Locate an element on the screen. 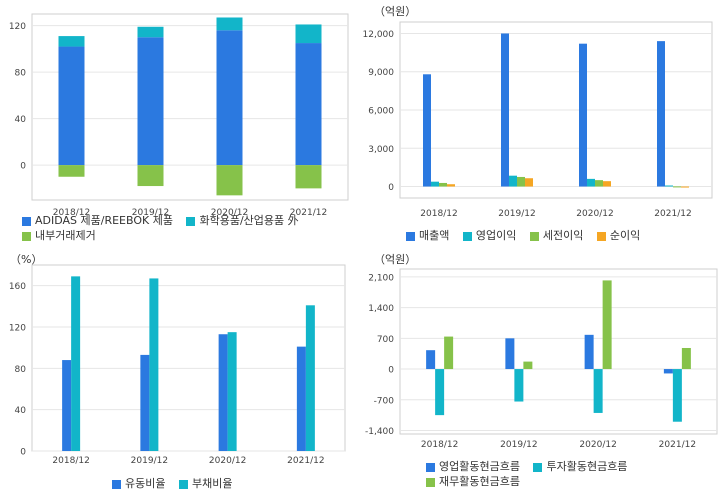 The image size is (720, 496). legend-label: 영업활동현금흐름 is located at coordinates (479, 466).